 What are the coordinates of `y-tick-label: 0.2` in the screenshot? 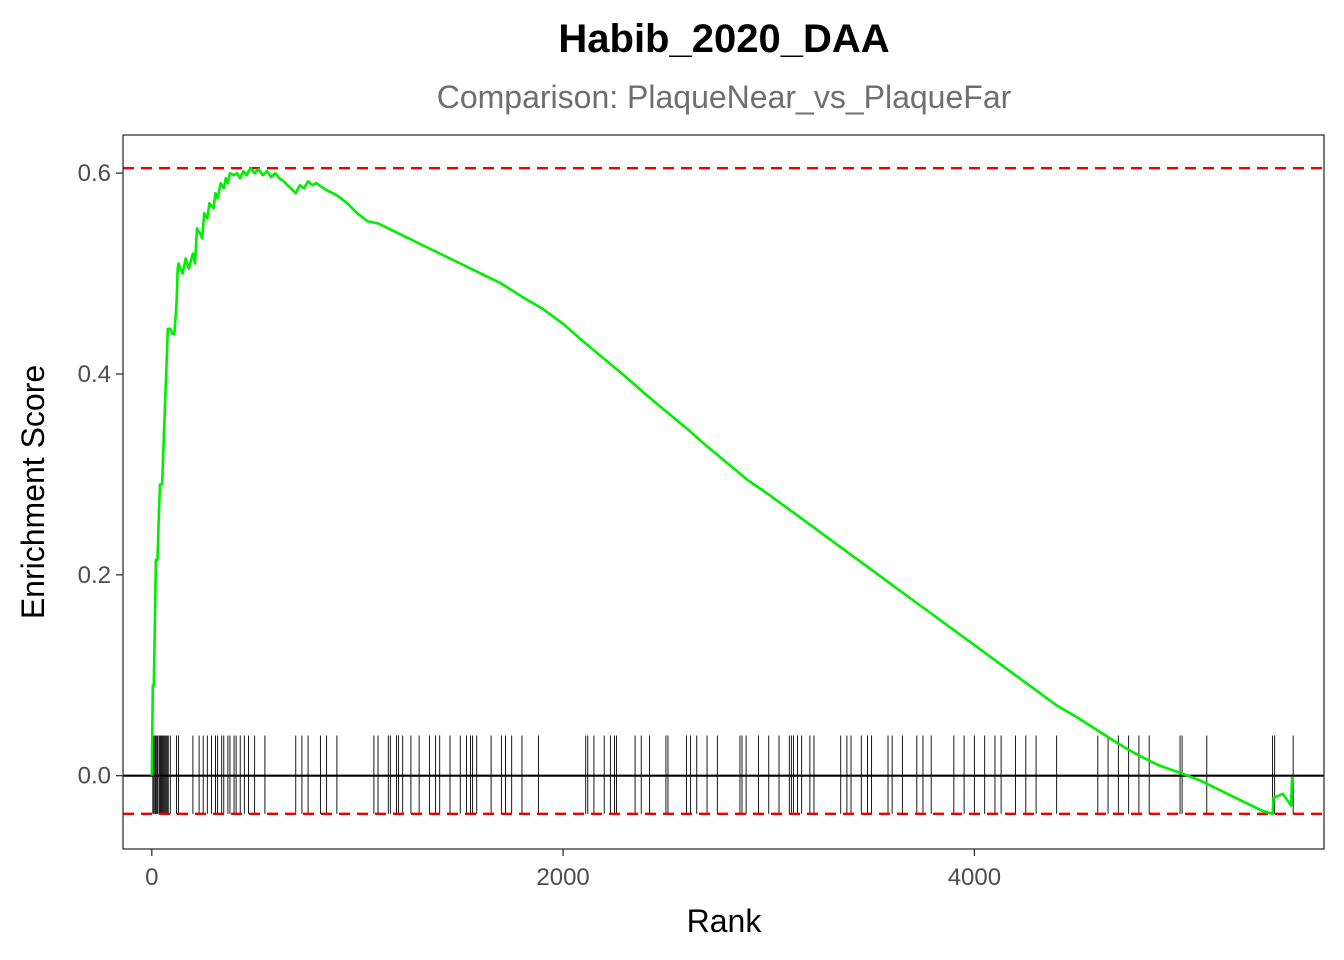 It's located at (94, 575).